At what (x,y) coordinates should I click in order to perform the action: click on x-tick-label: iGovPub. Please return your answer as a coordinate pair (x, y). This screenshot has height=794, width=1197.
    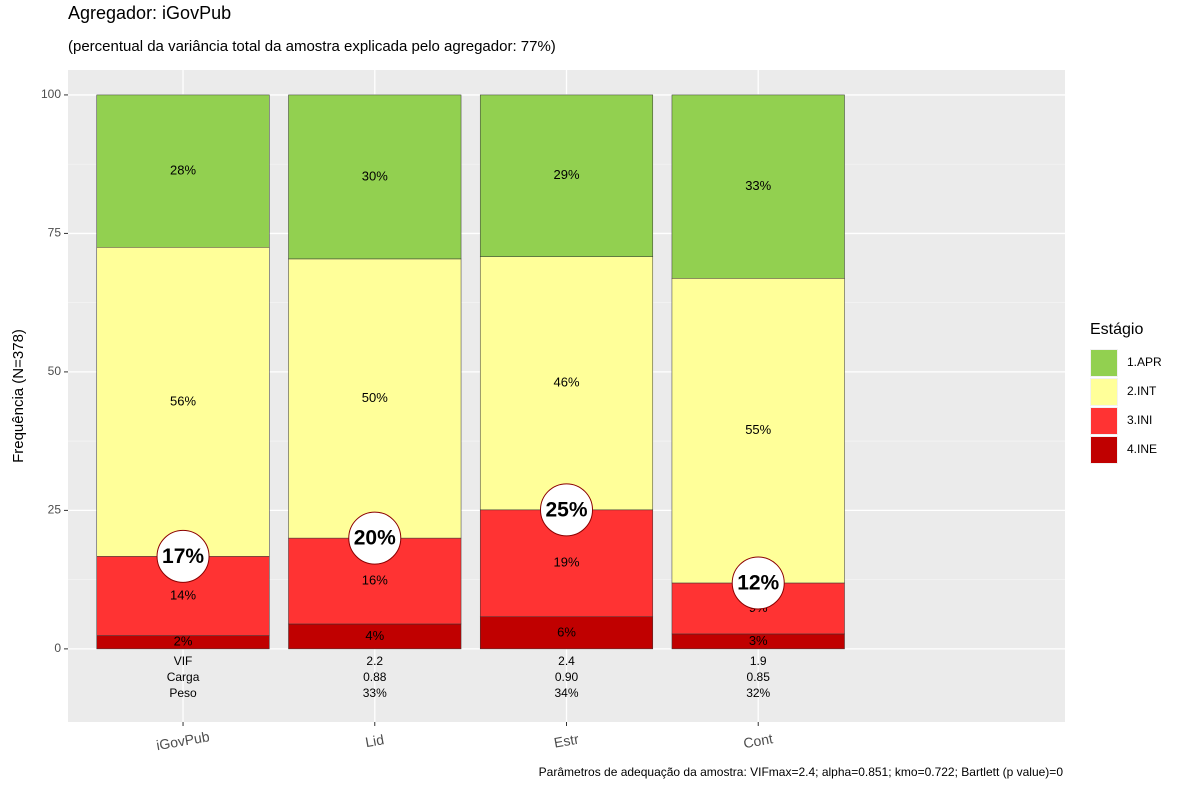
    Looking at the image, I should click on (183, 740).